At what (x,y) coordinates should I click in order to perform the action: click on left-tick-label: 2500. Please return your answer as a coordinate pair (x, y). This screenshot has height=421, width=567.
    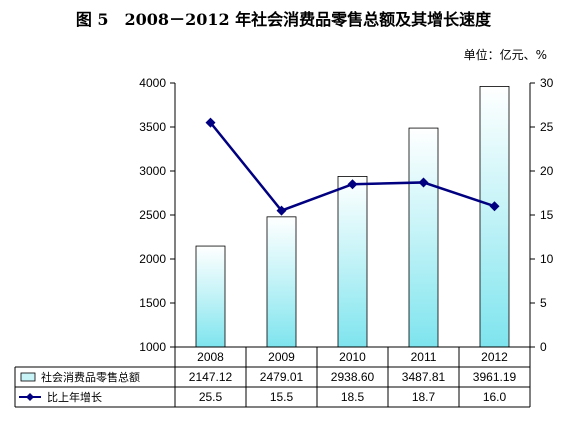
    Looking at the image, I should click on (152, 215).